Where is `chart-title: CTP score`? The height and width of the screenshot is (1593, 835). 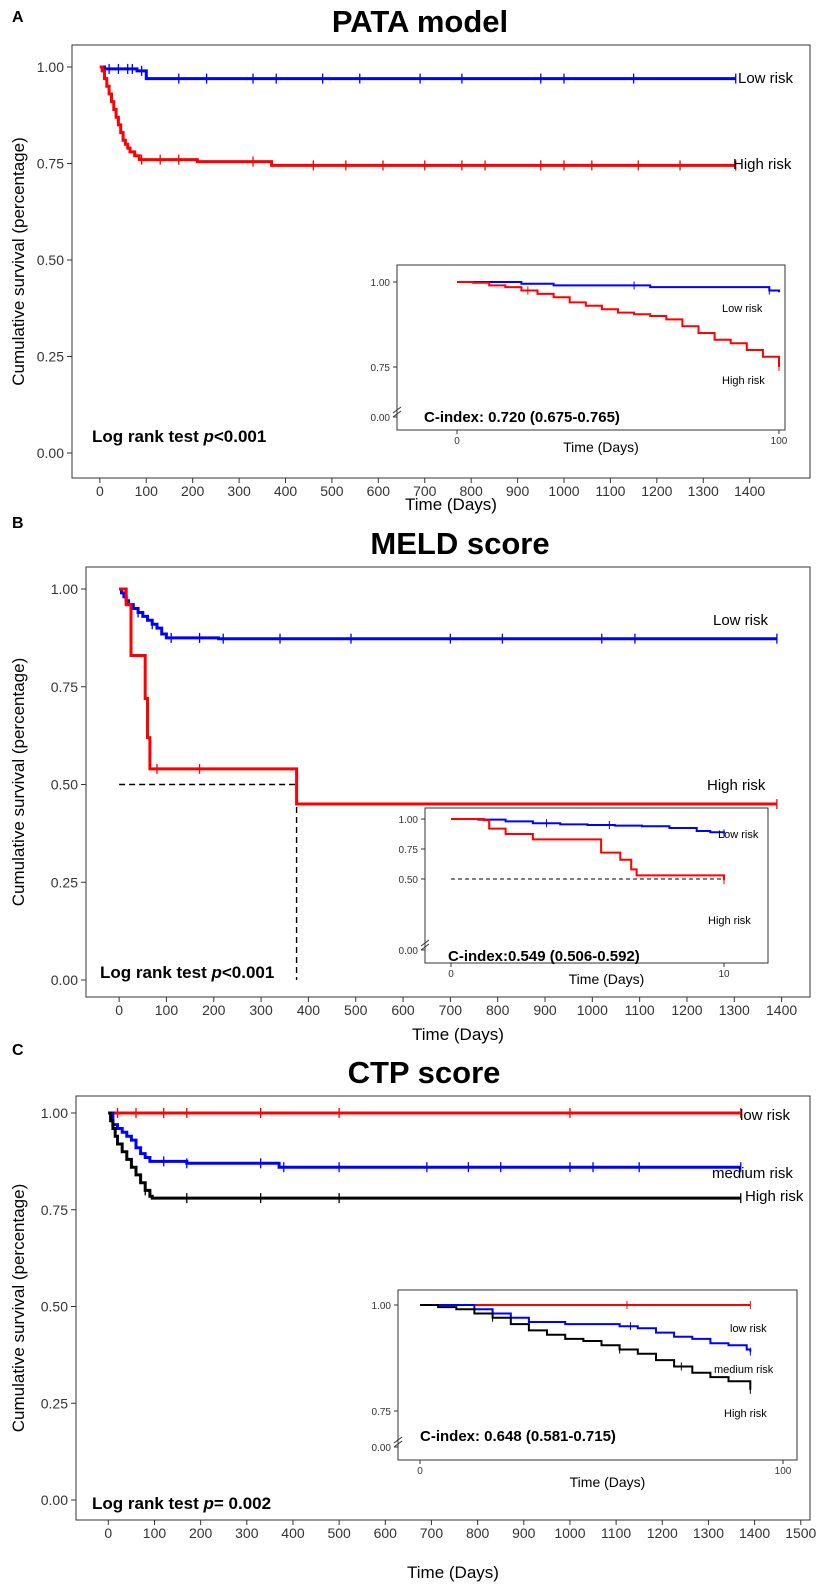 chart-title: CTP score is located at coordinates (424, 1072).